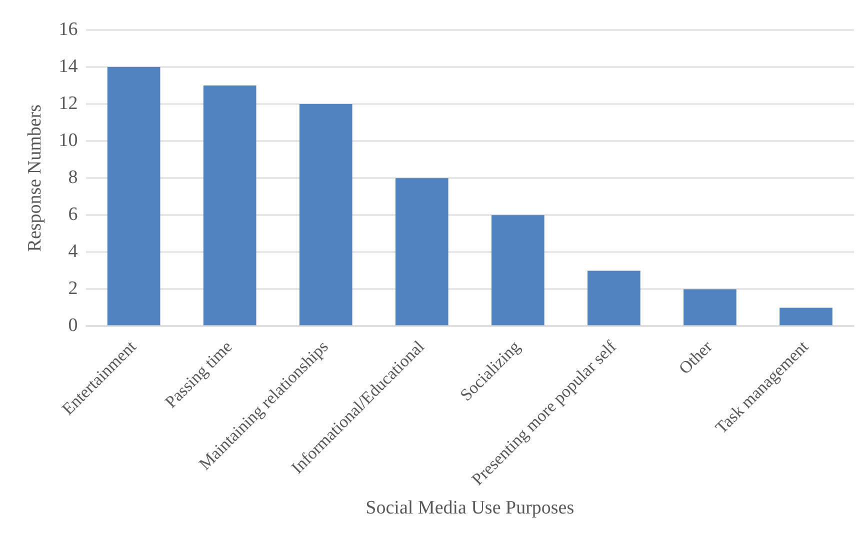 The height and width of the screenshot is (534, 866). I want to click on y-tick-label: 8, so click(73, 177).